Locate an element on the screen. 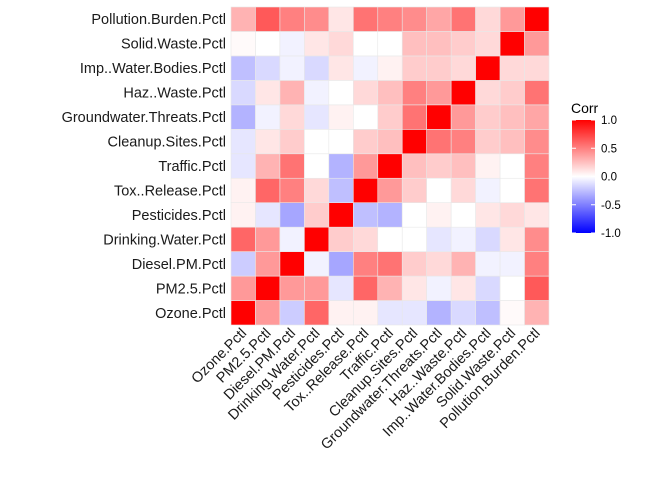 The image size is (672, 480). y-tick-label: Groundwater.Threats.Pctl is located at coordinates (144, 118).